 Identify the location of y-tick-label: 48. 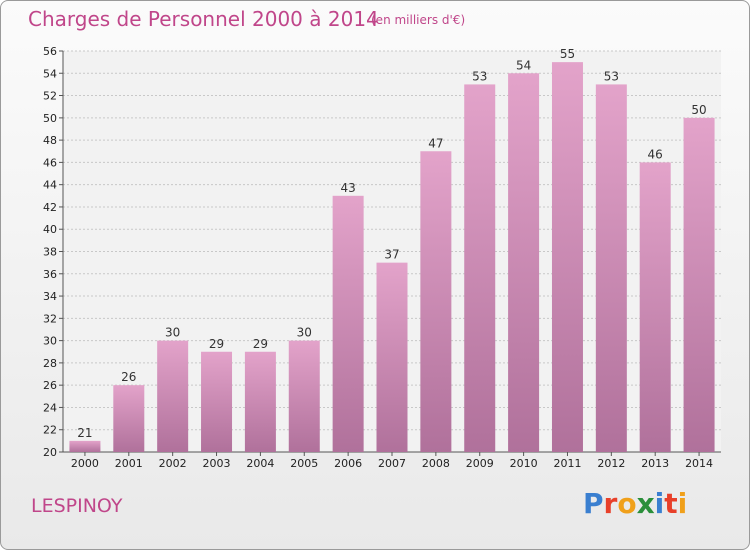
(50, 140).